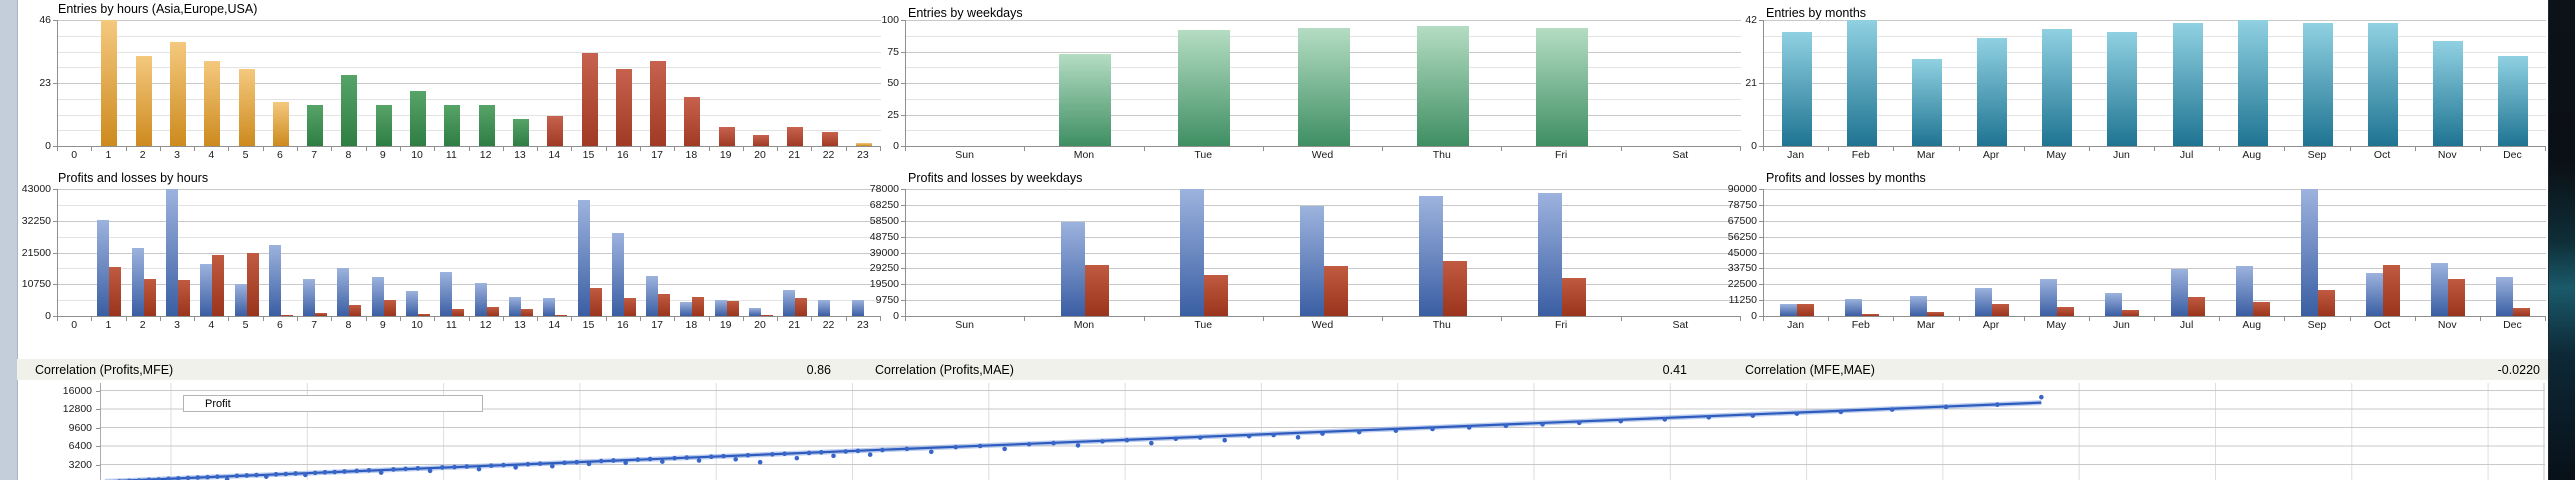 The image size is (2575, 480). Describe the element at coordinates (348, 325) in the screenshot. I see `x-axis-label: 8` at that location.